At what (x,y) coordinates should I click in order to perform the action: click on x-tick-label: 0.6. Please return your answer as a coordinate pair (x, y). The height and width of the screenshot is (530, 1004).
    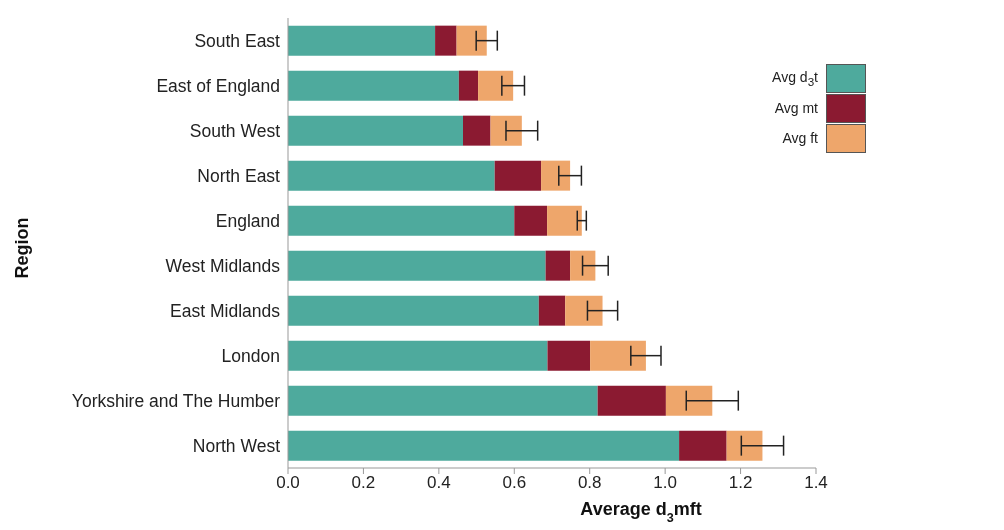
    Looking at the image, I should click on (514, 483).